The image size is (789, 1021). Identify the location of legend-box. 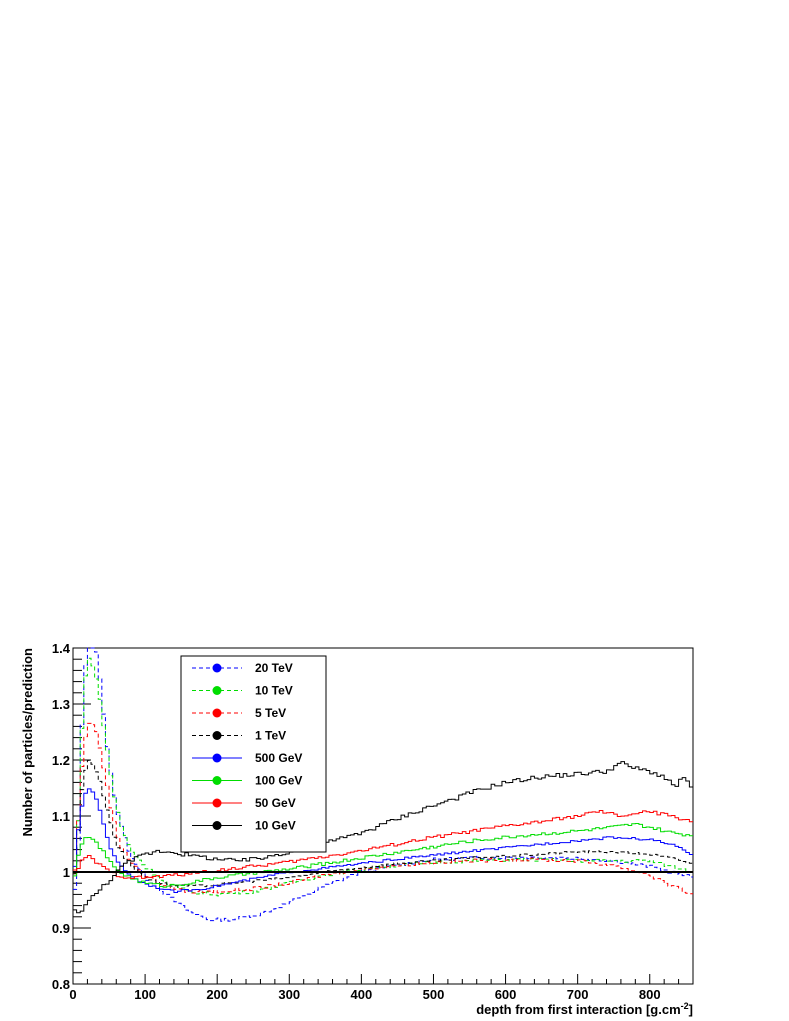
(253, 754).